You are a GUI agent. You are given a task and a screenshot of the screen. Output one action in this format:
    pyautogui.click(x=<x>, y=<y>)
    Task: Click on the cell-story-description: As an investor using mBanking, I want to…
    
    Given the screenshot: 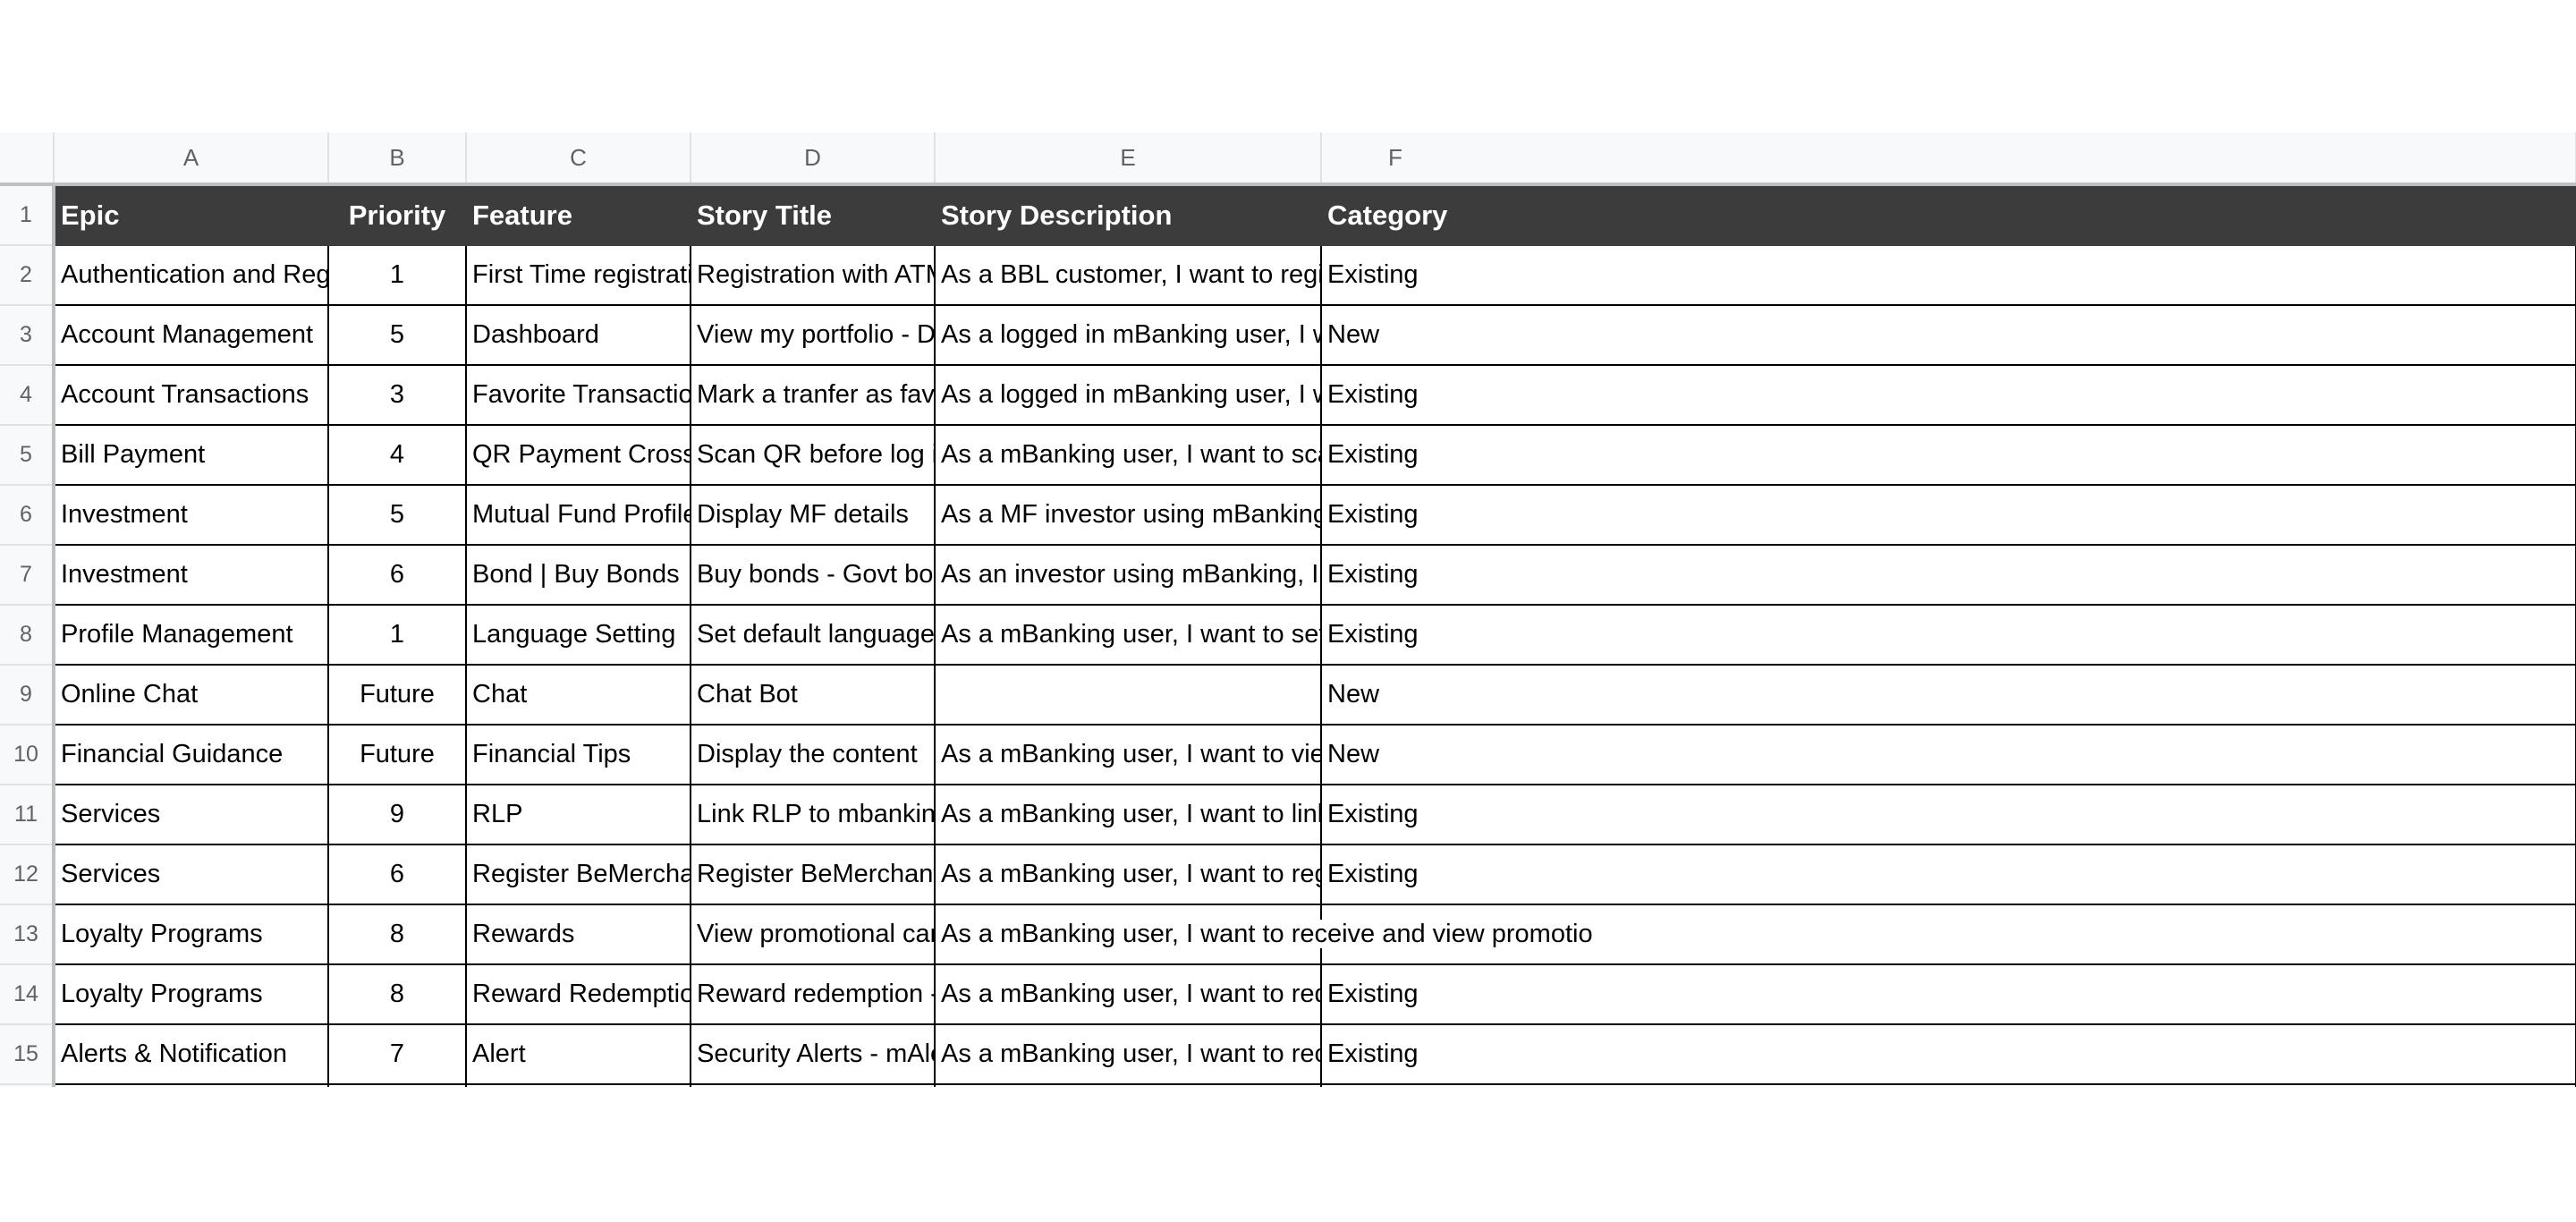 What is the action you would take?
    pyautogui.click(x=1128, y=575)
    